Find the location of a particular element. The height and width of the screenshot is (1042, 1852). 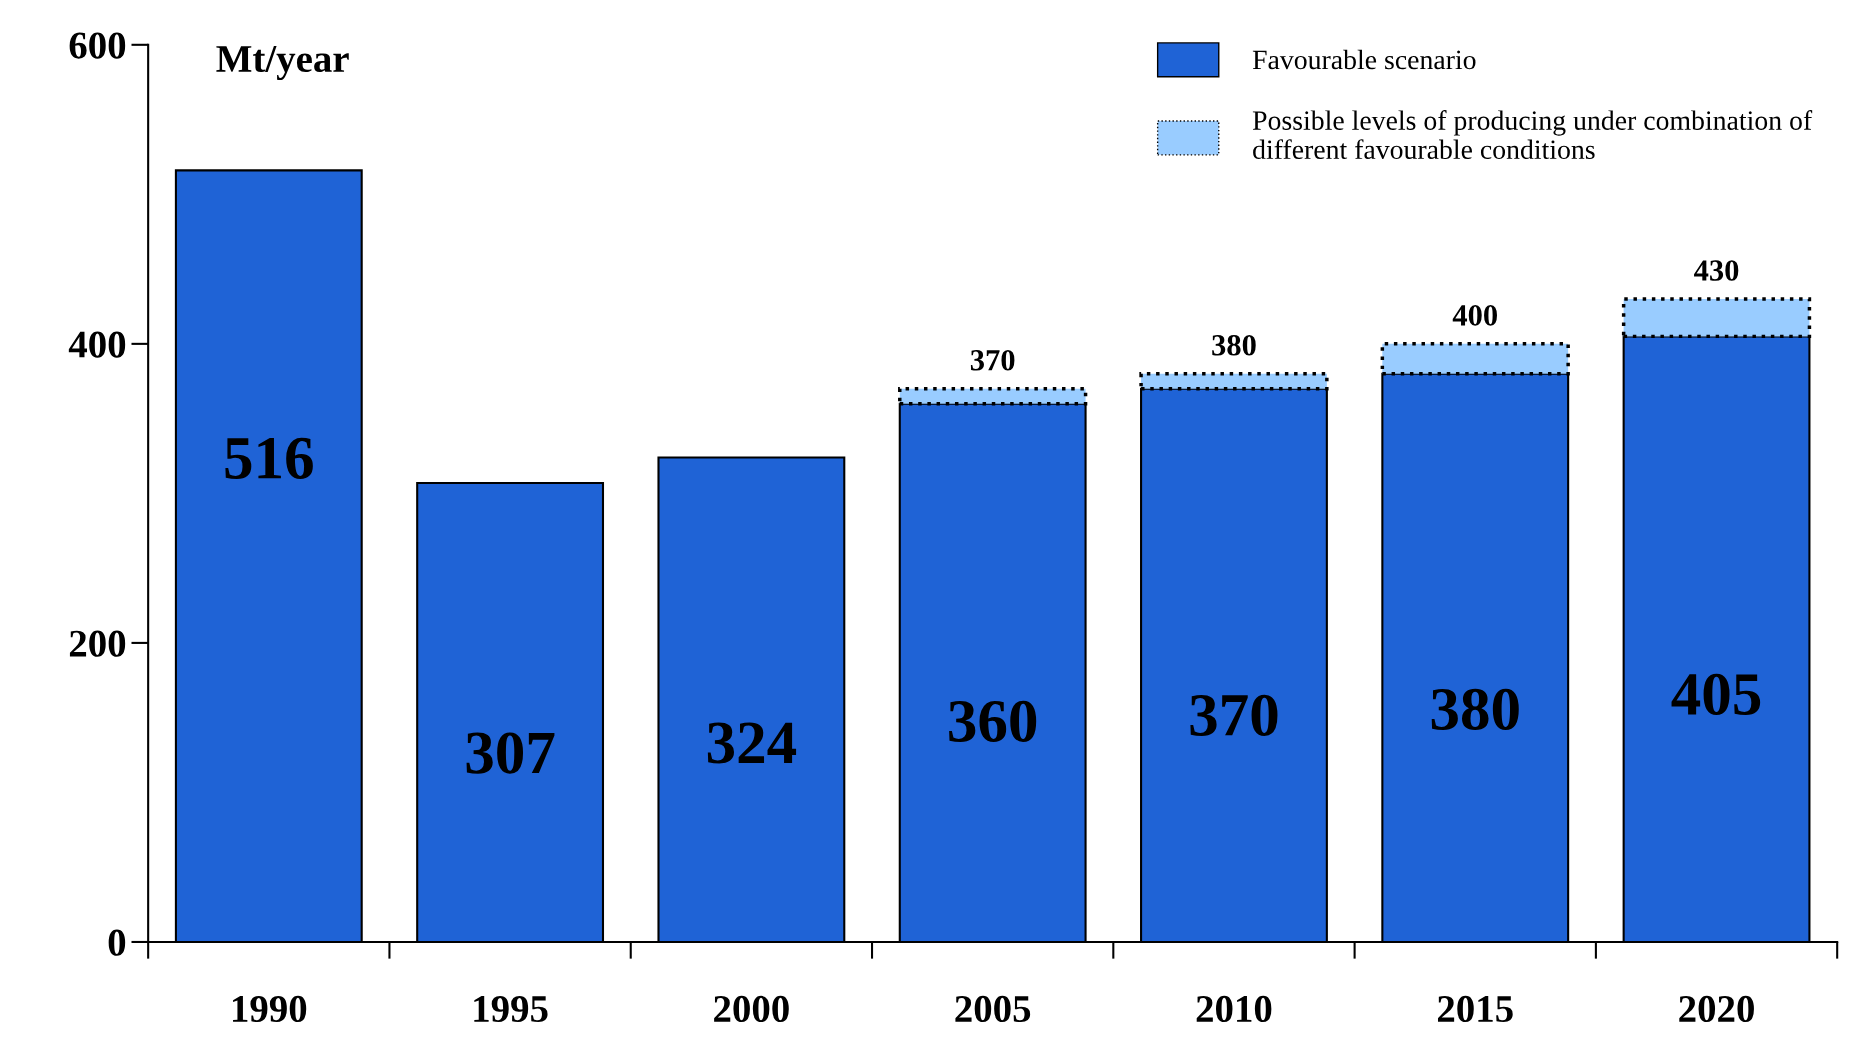

x-tick-label: 2020 is located at coordinates (1716, 1009).